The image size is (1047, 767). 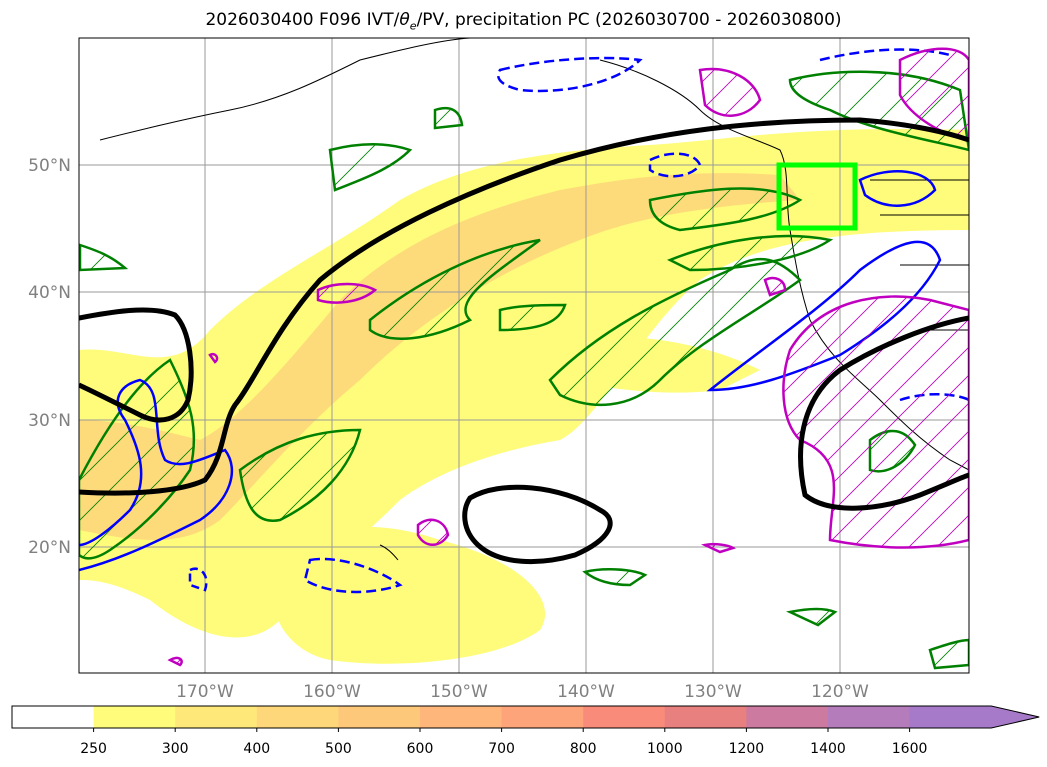 I want to click on title-theta-sub: e, so click(x=413, y=26).